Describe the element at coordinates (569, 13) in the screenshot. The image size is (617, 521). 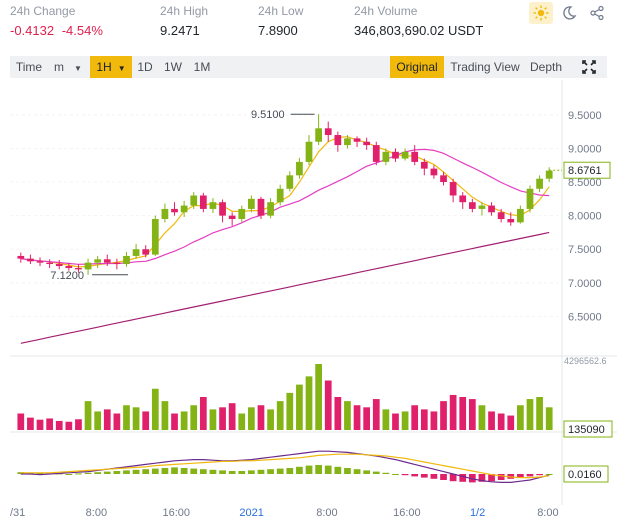
I see `moon-icon` at that location.